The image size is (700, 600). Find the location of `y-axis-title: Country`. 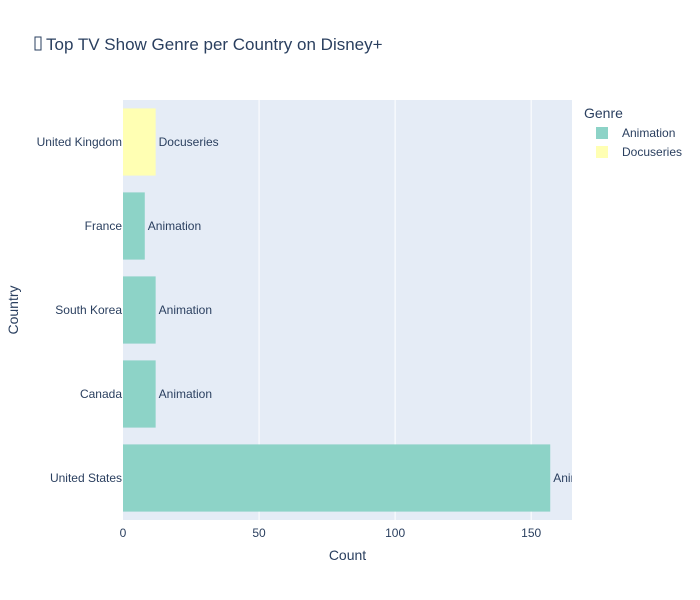

y-axis-title: Country is located at coordinates (13, 309).